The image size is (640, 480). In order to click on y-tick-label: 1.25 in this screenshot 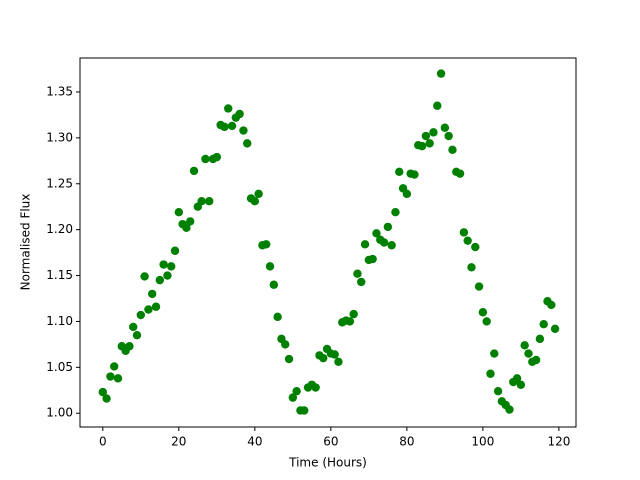, I will do `click(59, 183)`.